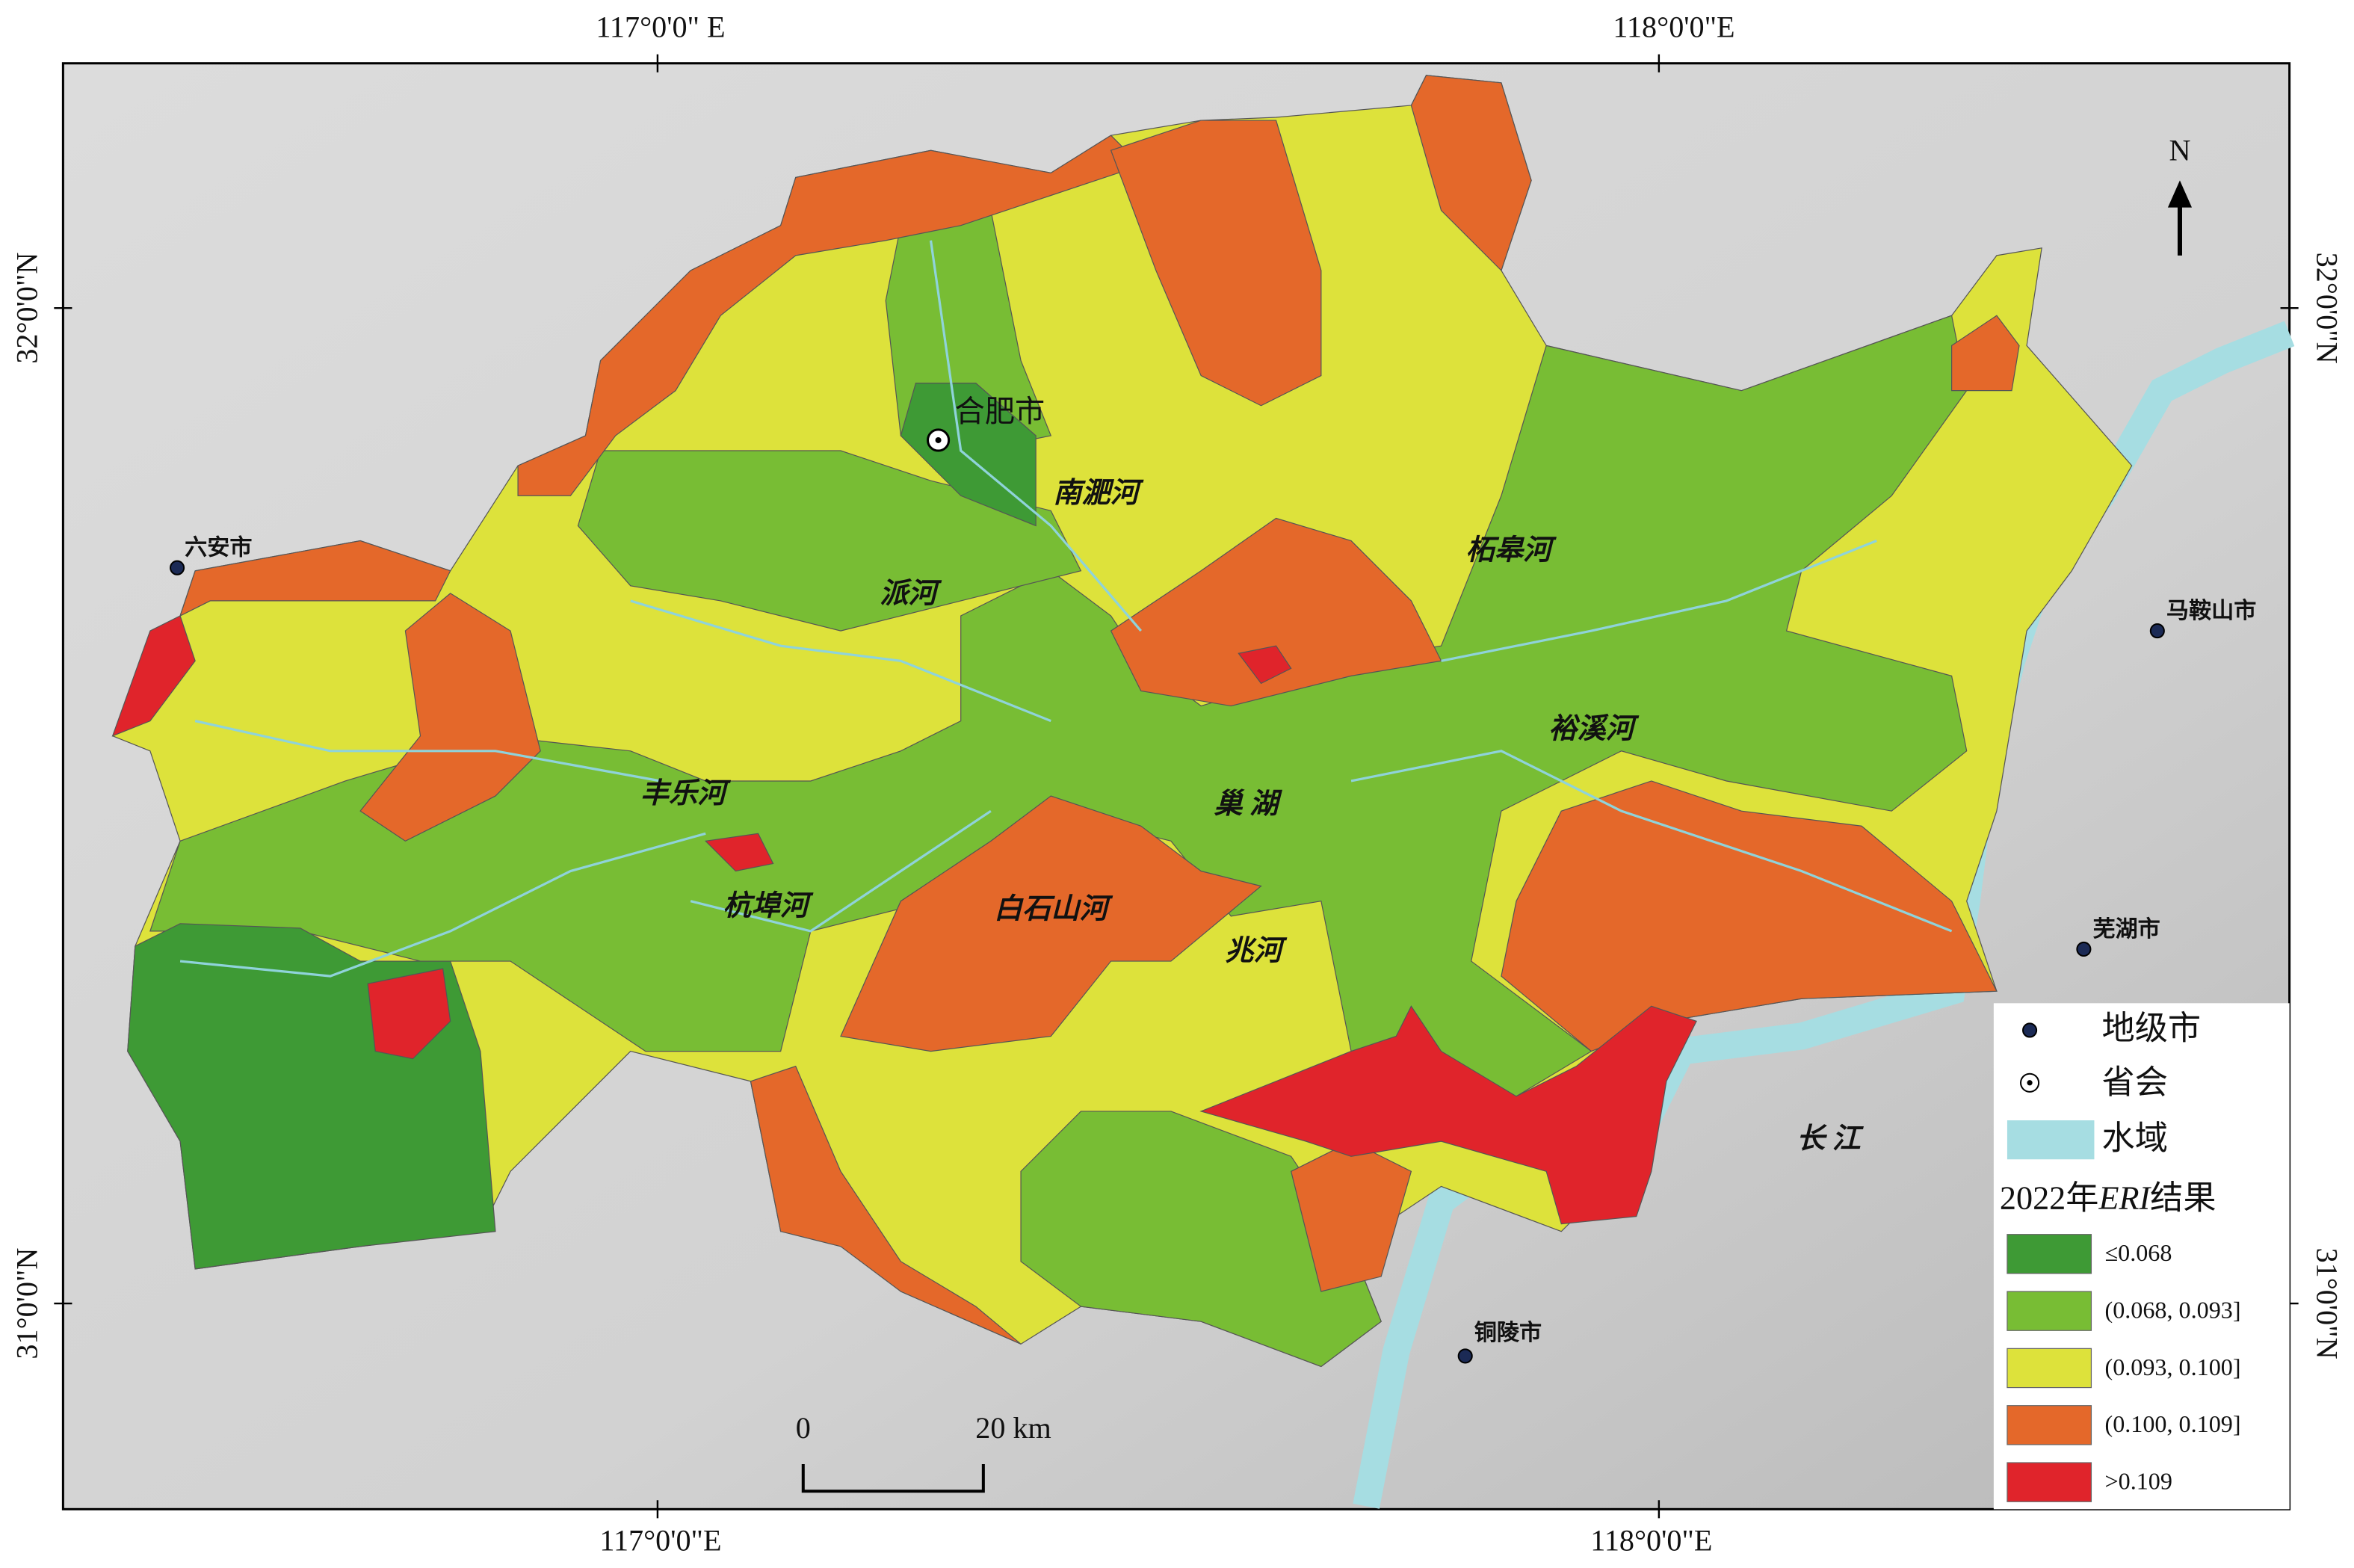 Image resolution: width=2354 pixels, height=1568 pixels. What do you see at coordinates (2030, 1083) in the screenshot?
I see `legend-capital-dot` at bounding box center [2030, 1083].